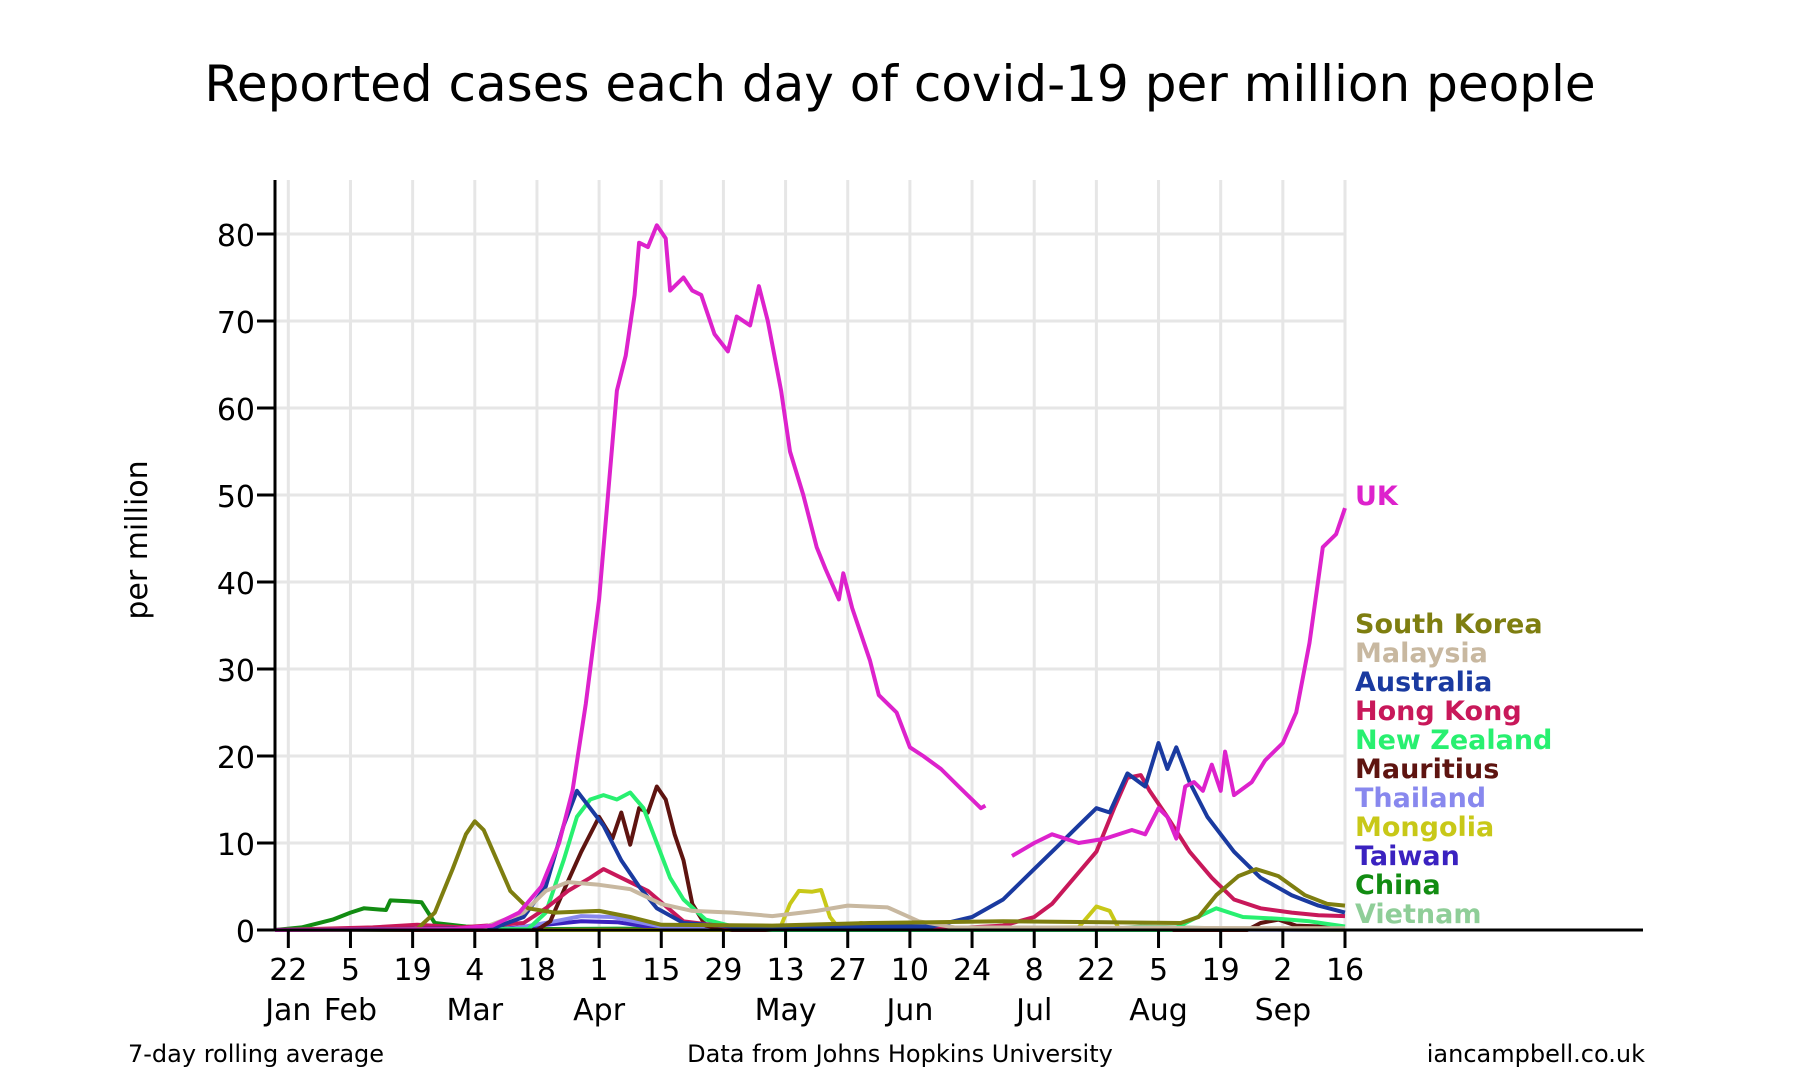  What do you see at coordinates (1033, 1010) in the screenshot?
I see `x-tick-month-label: Jul` at bounding box center [1033, 1010].